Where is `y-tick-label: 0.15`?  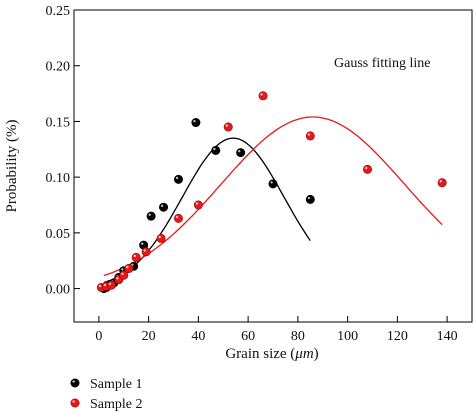
y-tick-label: 0.15 is located at coordinates (58, 122).